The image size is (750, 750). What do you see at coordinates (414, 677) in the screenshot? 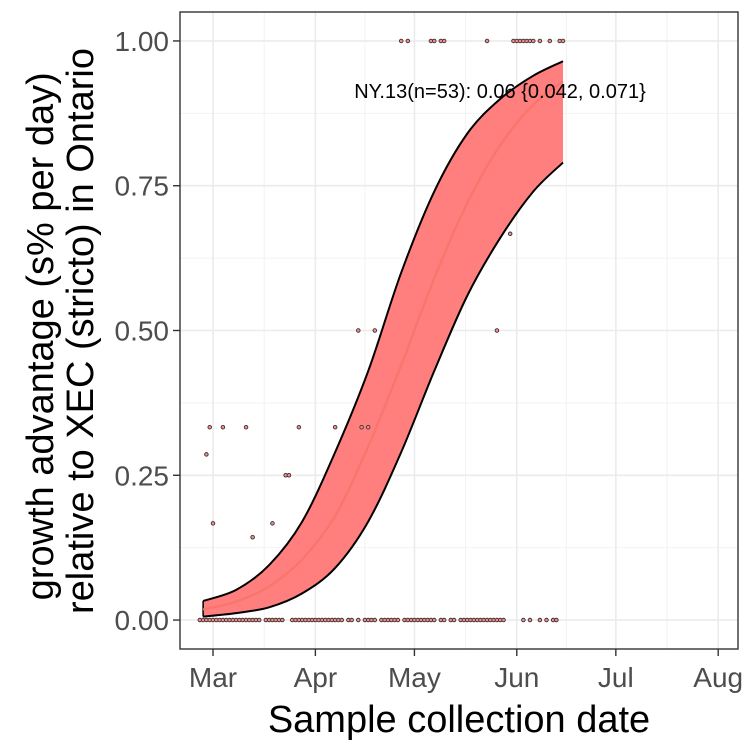
I see `x-tick-label: May` at bounding box center [414, 677].